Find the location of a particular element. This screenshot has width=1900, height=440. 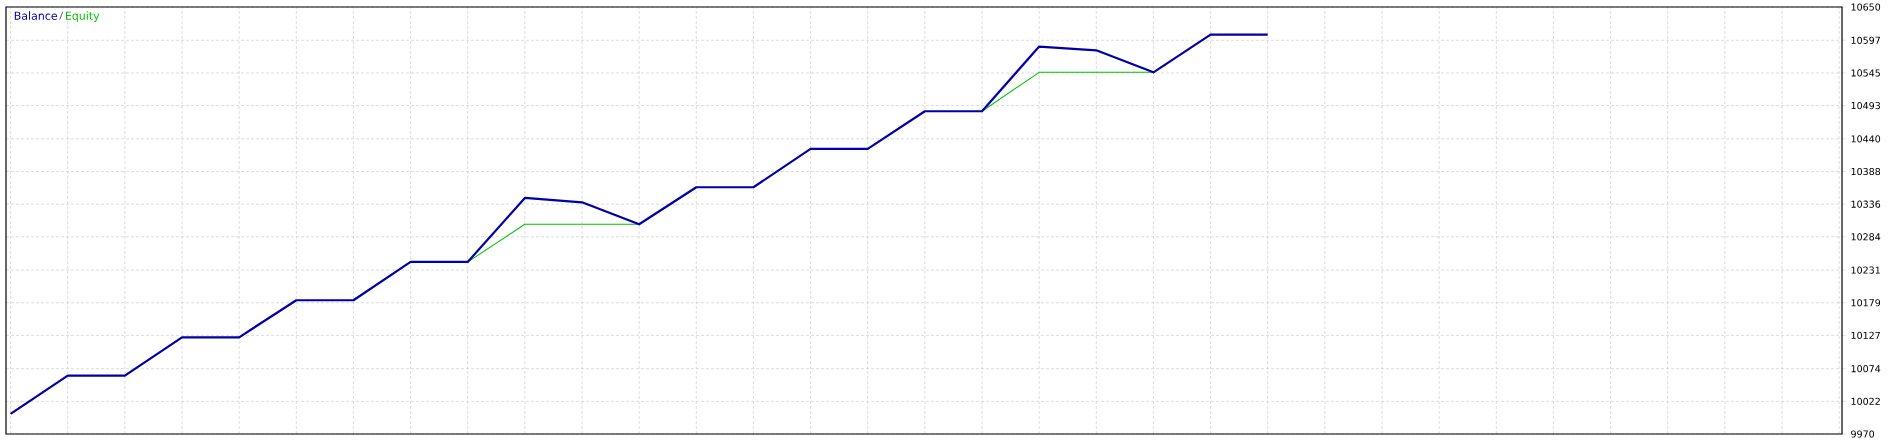

y-tick-label: 10336 is located at coordinates (1866, 204).